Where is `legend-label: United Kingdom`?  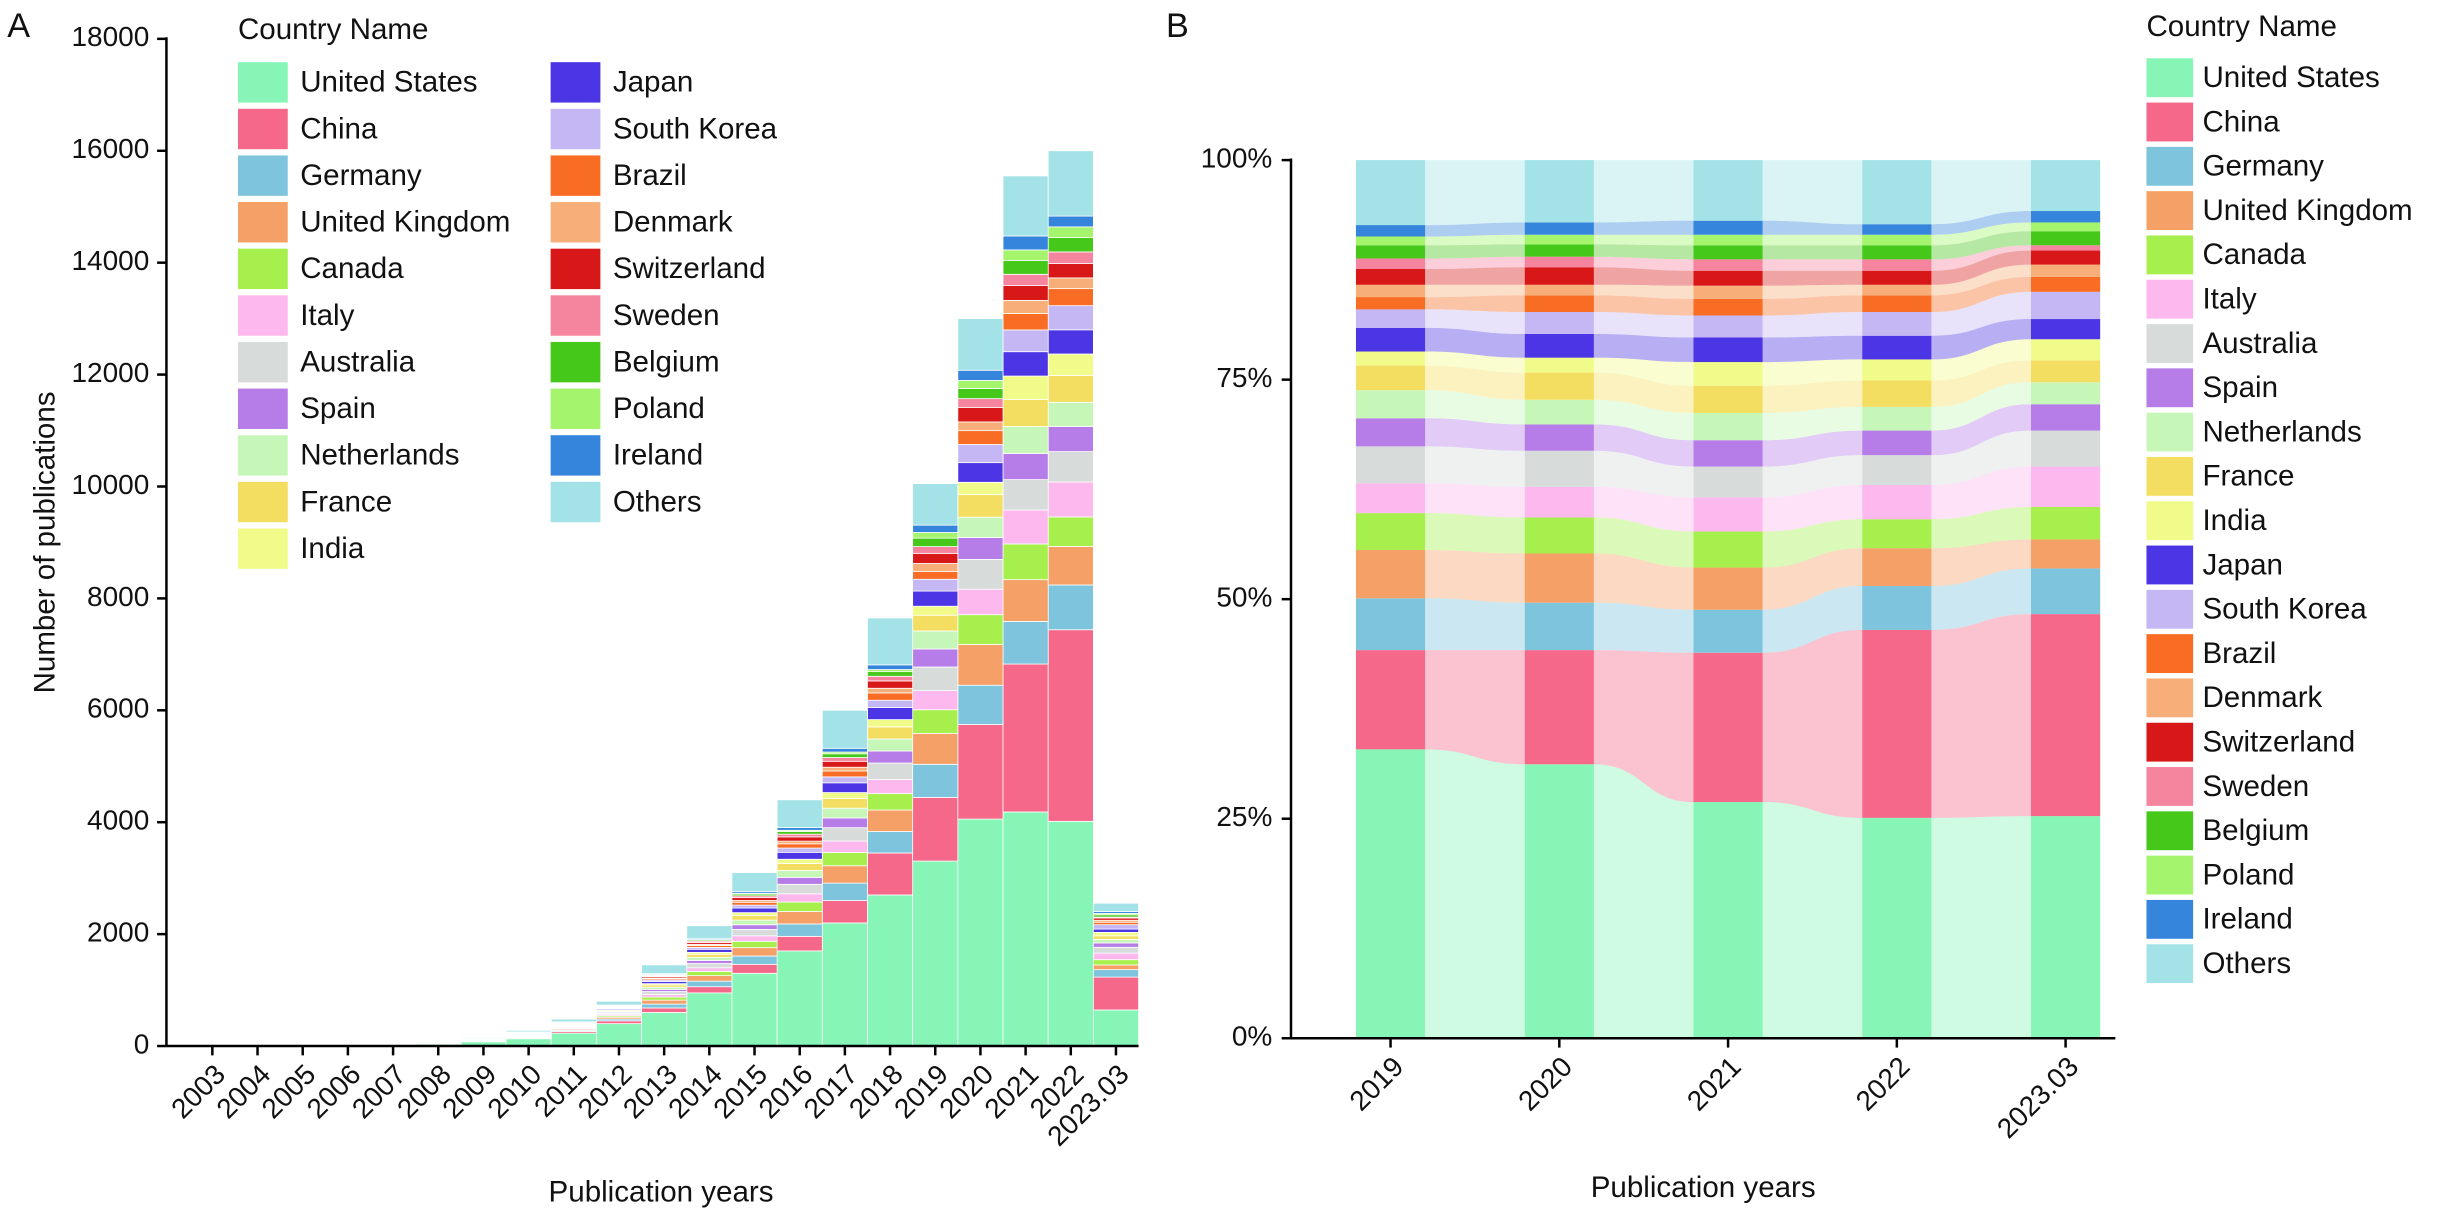 legend-label: United Kingdom is located at coordinates (405, 222).